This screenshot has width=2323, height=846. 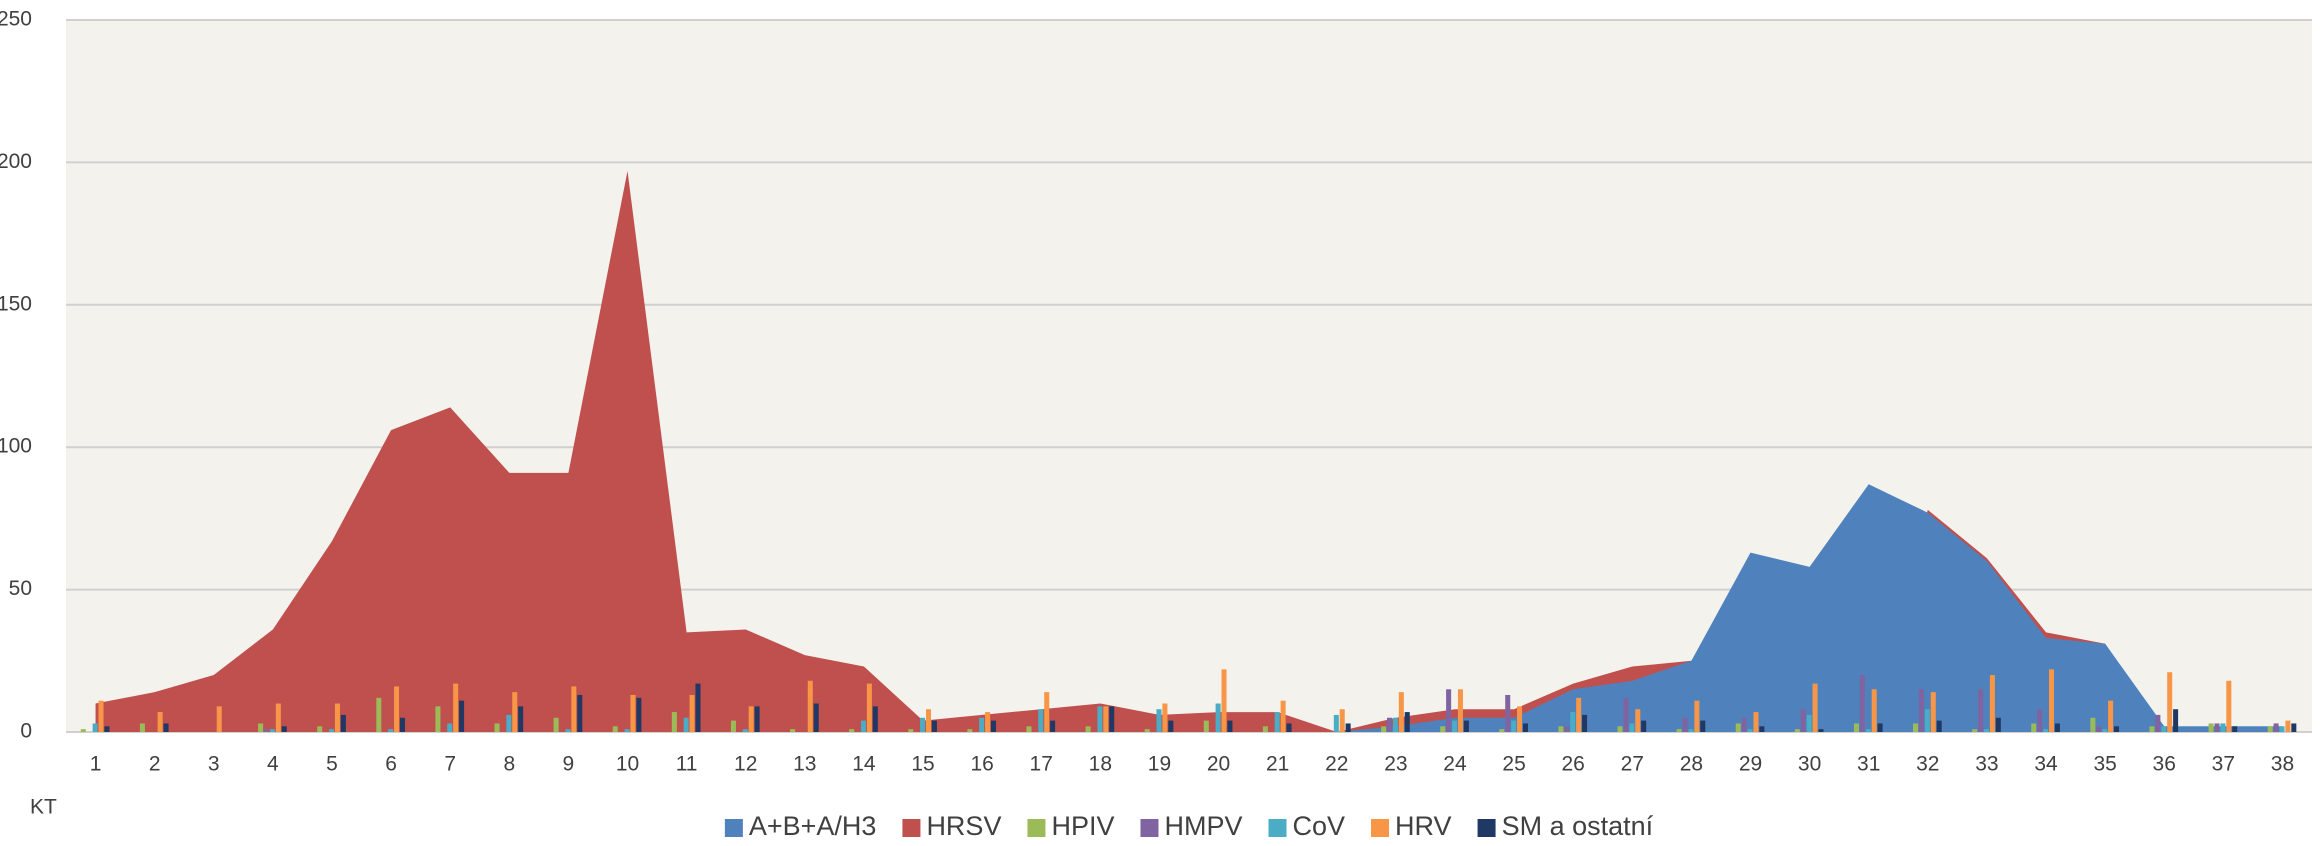 What do you see at coordinates (16, 161) in the screenshot?
I see `y-tick-label: 200` at bounding box center [16, 161].